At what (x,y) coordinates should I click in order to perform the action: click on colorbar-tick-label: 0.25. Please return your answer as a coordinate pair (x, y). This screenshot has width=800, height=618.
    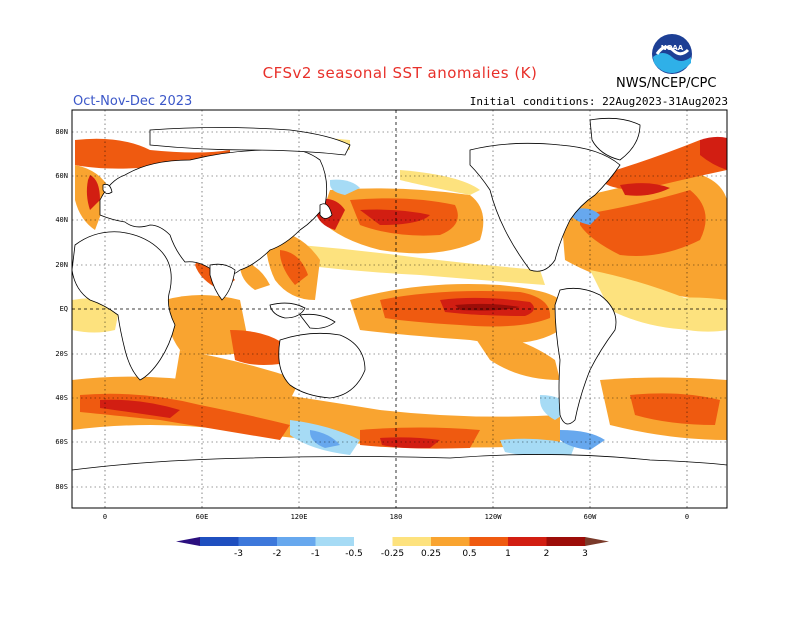
    Looking at the image, I should click on (431, 554).